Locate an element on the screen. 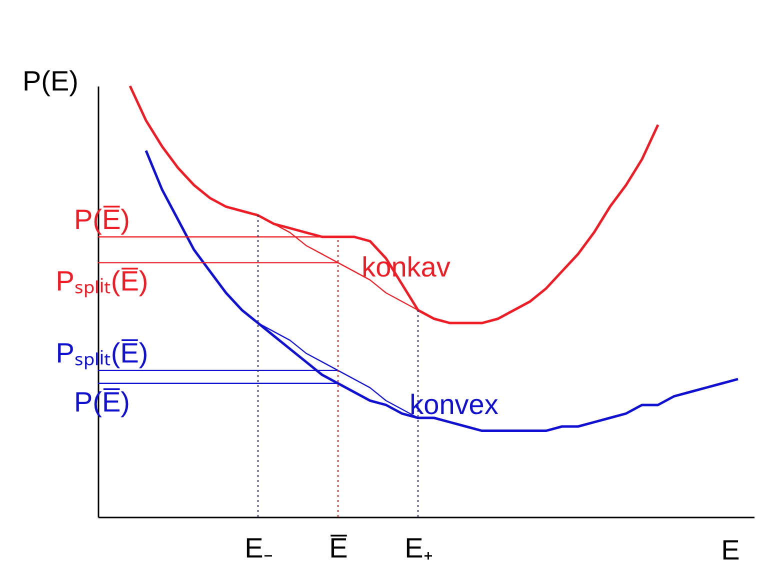 This screenshot has width=765, height=573. series-label: konvex is located at coordinates (454, 404).